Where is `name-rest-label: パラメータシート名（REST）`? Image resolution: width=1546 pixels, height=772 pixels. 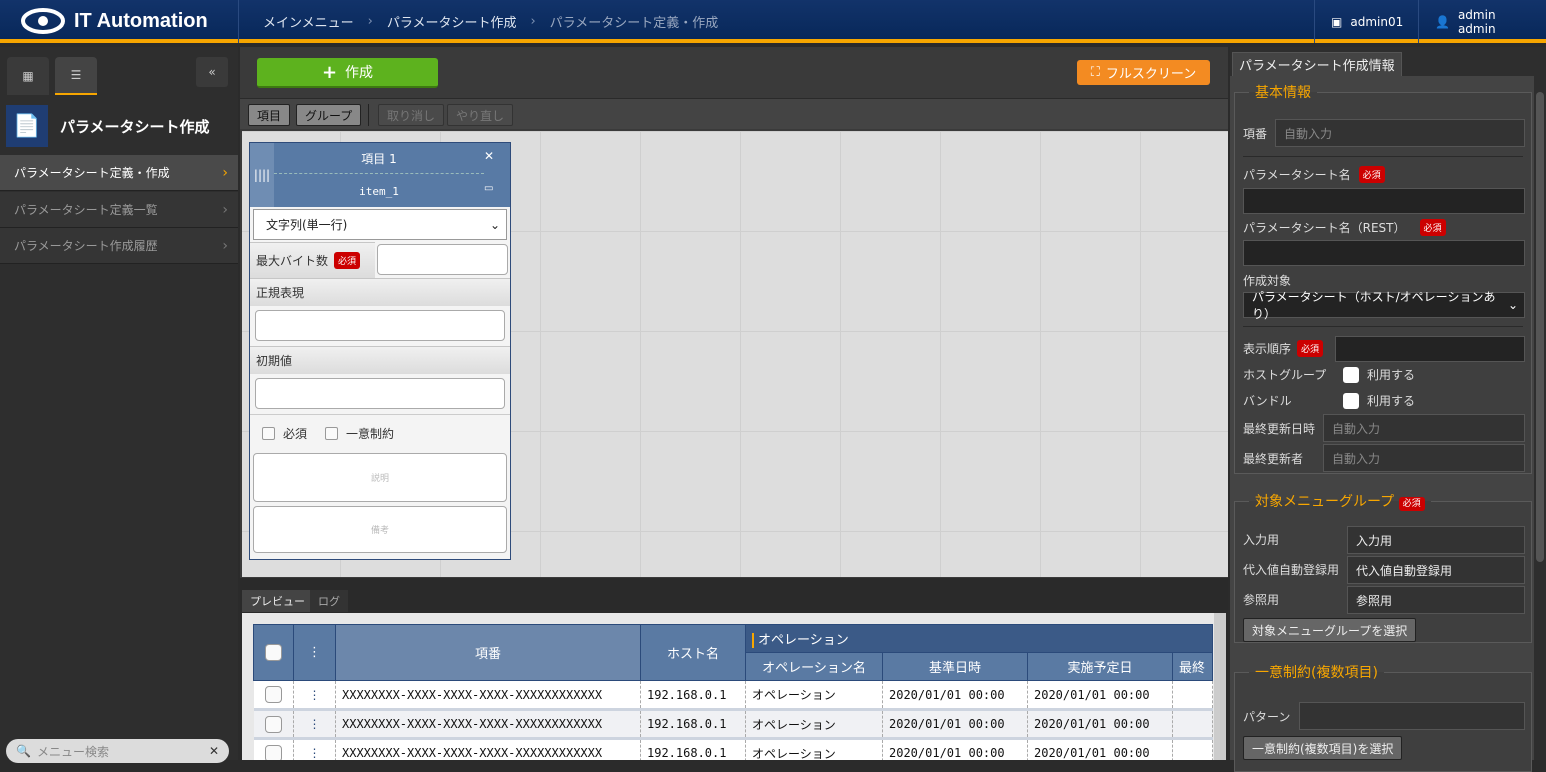
name-rest-label: パラメータシート名（REST） is located at coordinates (1324, 228).